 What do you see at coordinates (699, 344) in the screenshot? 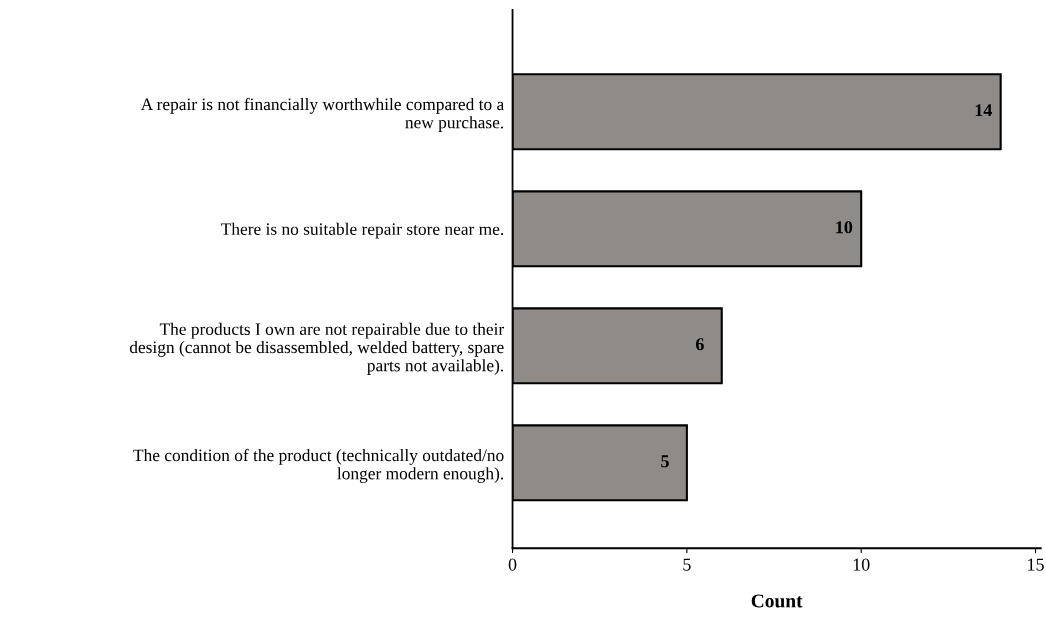
I see `data-label: 6` at bounding box center [699, 344].